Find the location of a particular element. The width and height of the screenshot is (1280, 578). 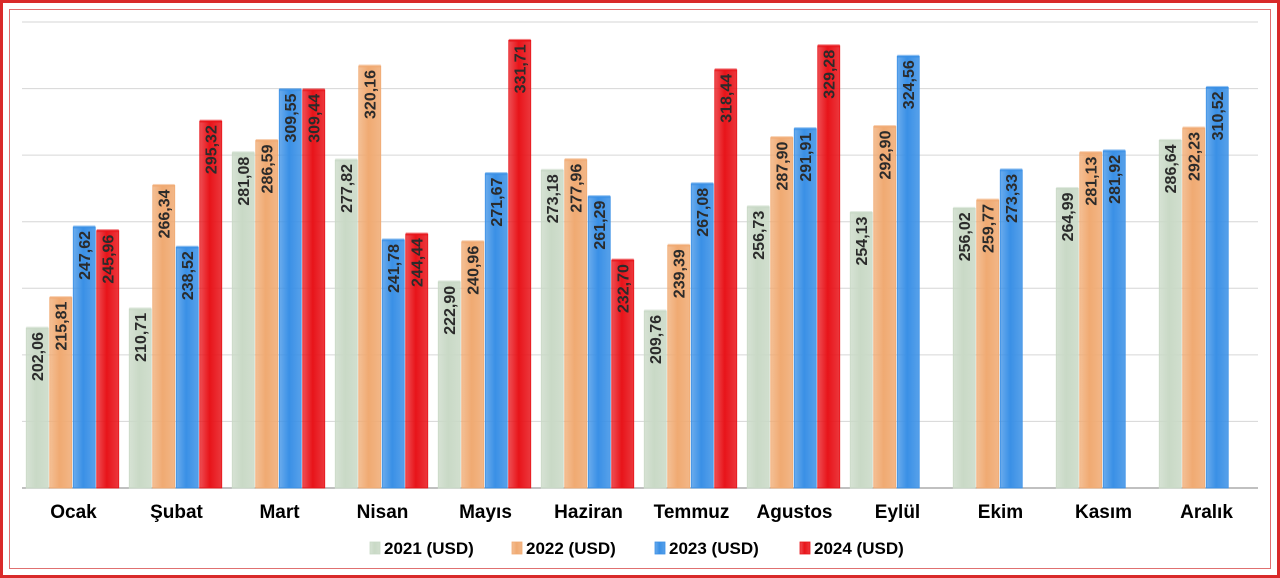

value-label-2024-5: 232,70 is located at coordinates (624, 288).